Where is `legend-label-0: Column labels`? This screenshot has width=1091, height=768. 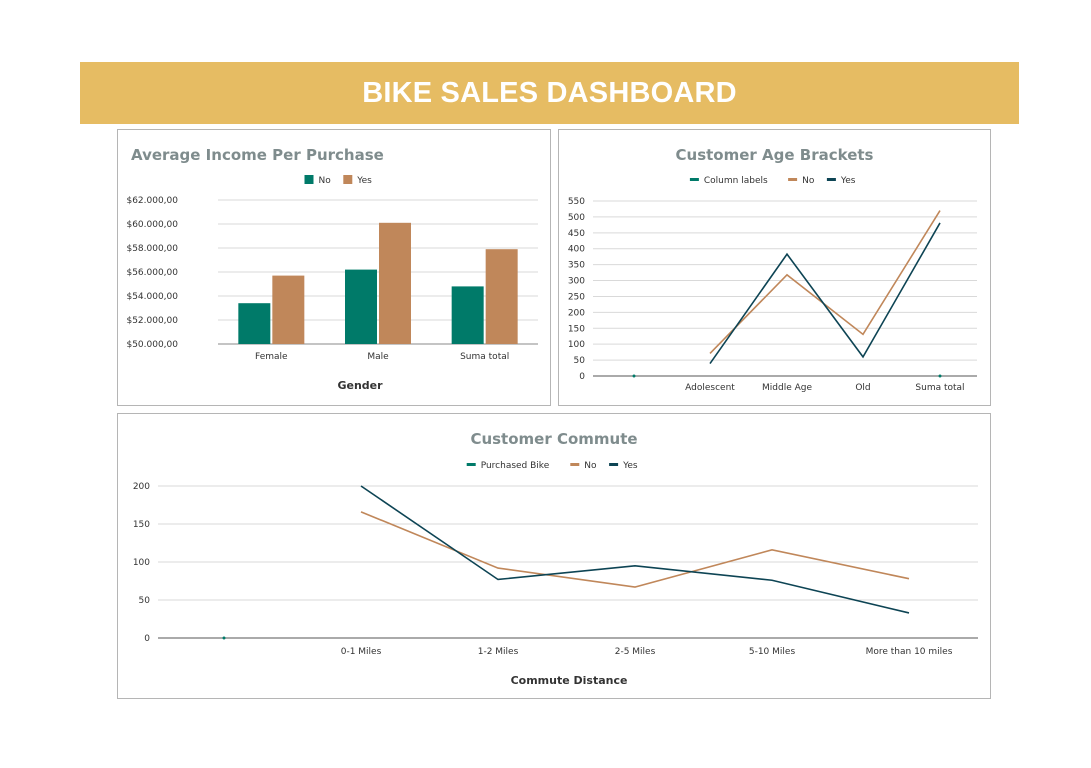 legend-label-0: Column labels is located at coordinates (736, 181).